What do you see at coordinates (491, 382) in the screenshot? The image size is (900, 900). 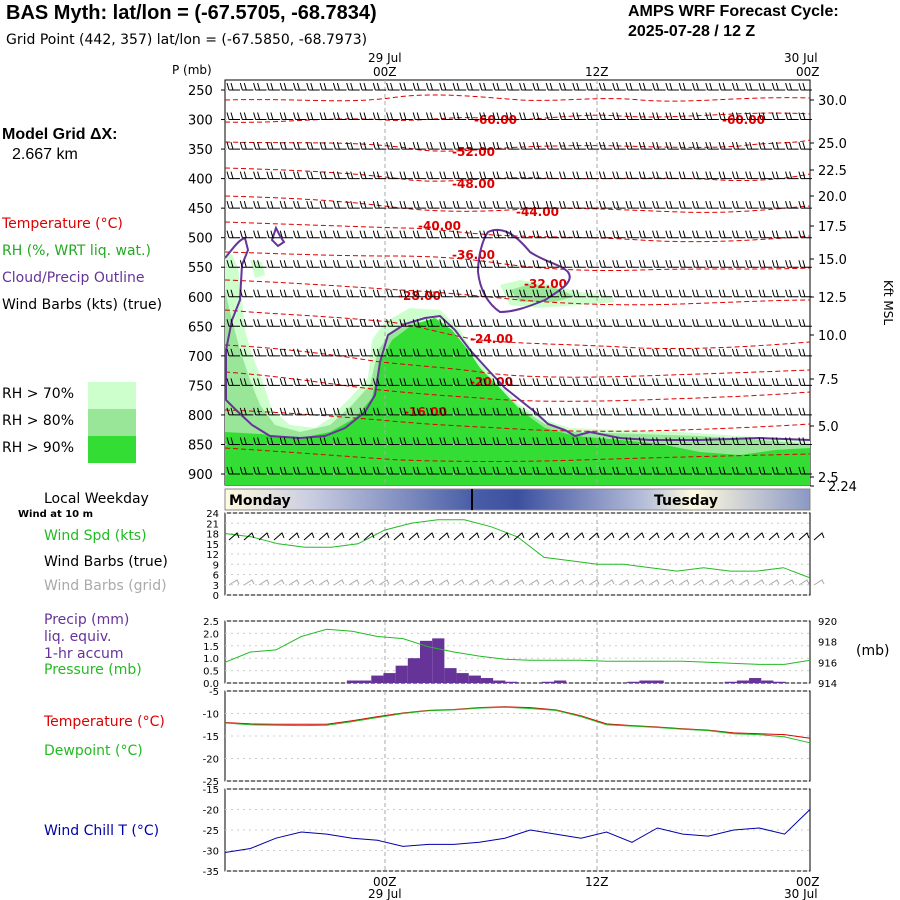 I see `temperature-contour-label: -20.00` at bounding box center [491, 382].